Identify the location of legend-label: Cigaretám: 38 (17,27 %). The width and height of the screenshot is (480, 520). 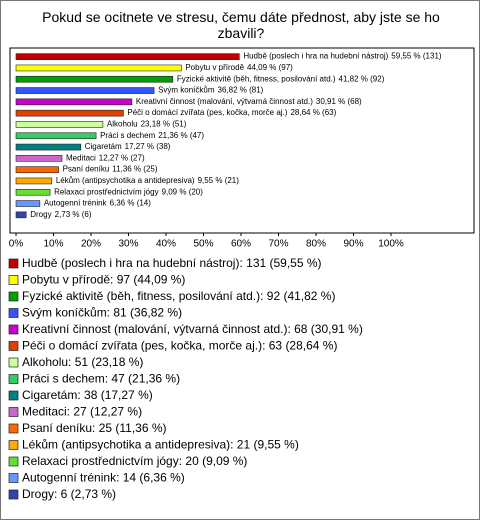
(87, 395).